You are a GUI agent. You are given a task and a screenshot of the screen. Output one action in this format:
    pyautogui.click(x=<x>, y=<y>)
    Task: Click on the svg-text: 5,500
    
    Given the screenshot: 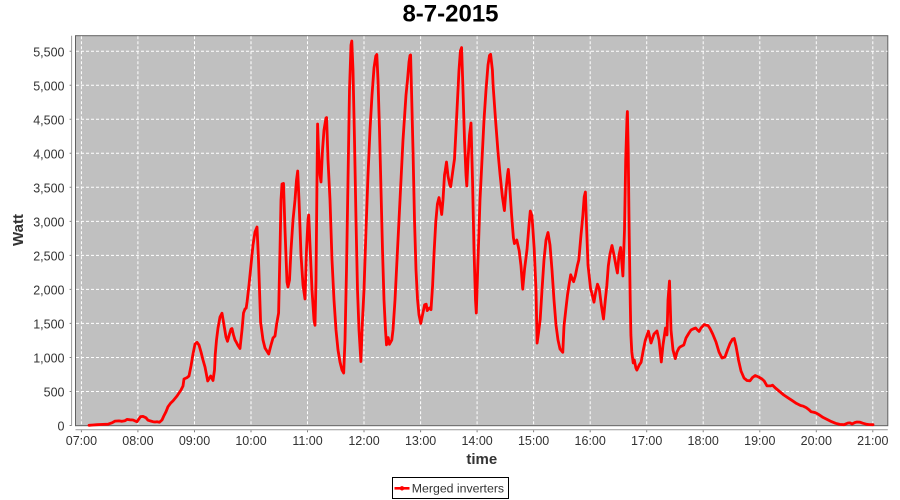 What is the action you would take?
    pyautogui.click(x=48, y=53)
    